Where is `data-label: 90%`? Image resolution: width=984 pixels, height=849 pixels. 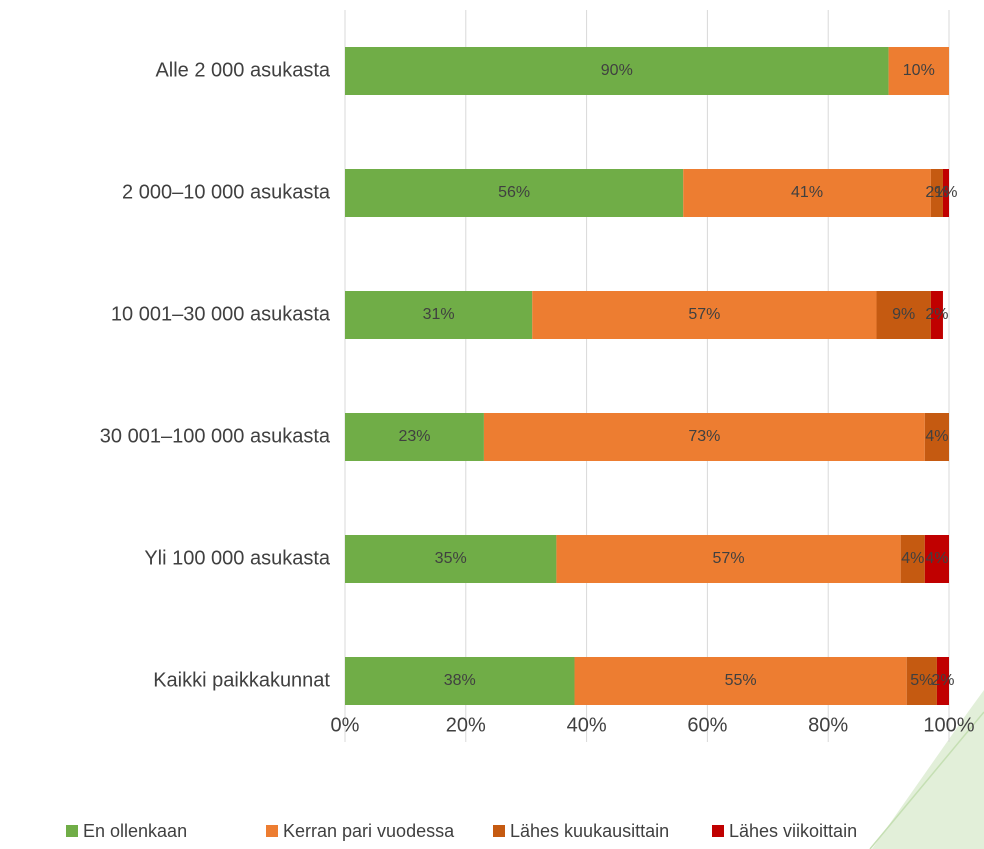 data-label: 90% is located at coordinates (617, 70).